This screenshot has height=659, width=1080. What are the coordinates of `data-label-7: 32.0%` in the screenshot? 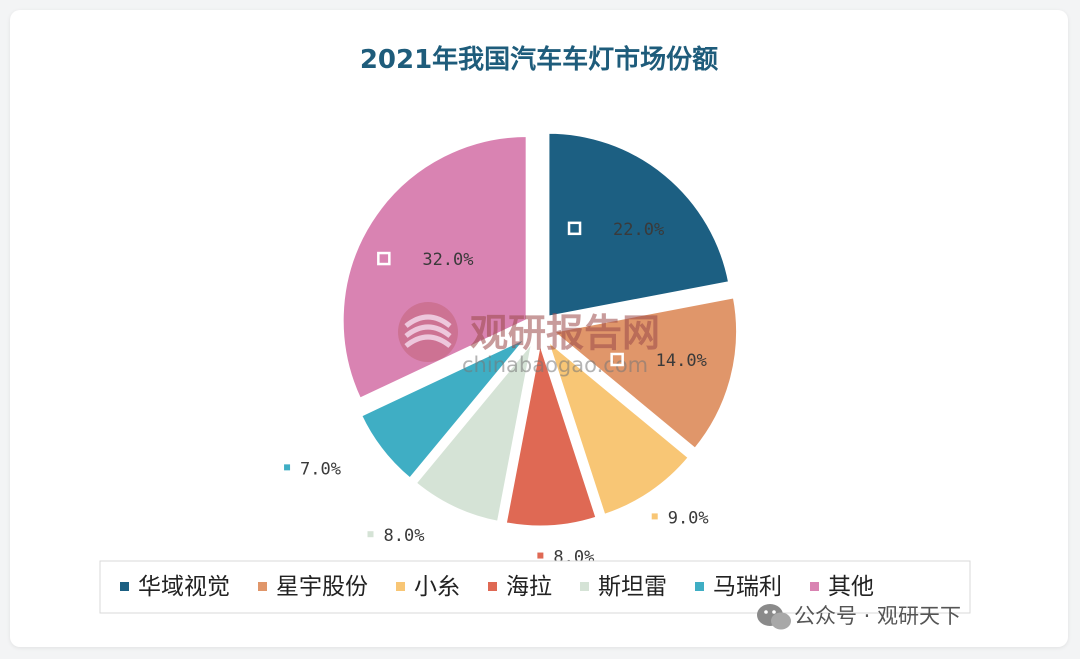 It's located at (447, 260).